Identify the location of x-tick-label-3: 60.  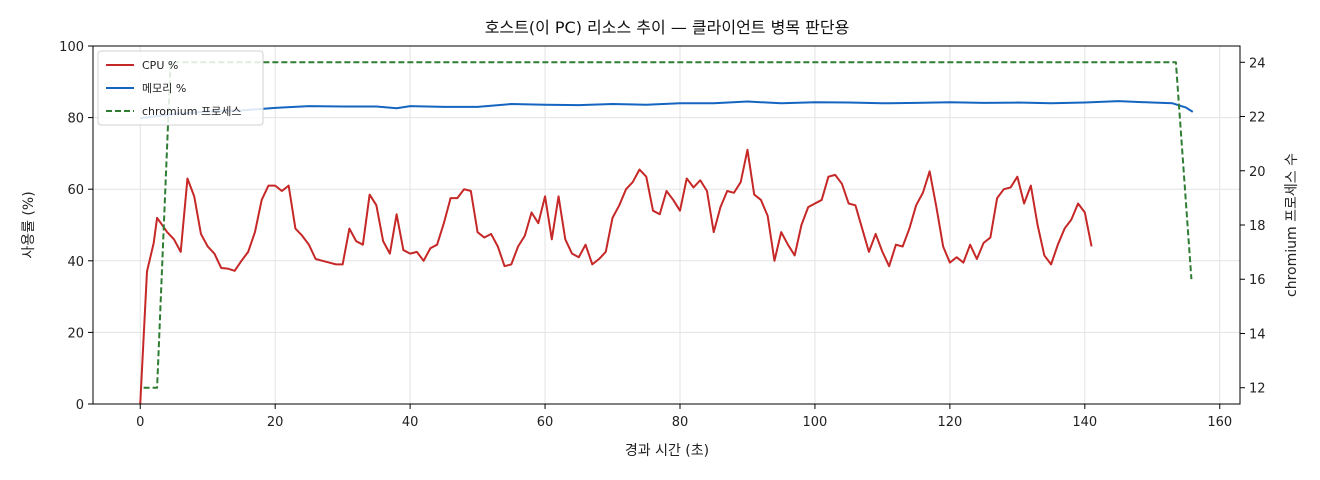
(545, 422).